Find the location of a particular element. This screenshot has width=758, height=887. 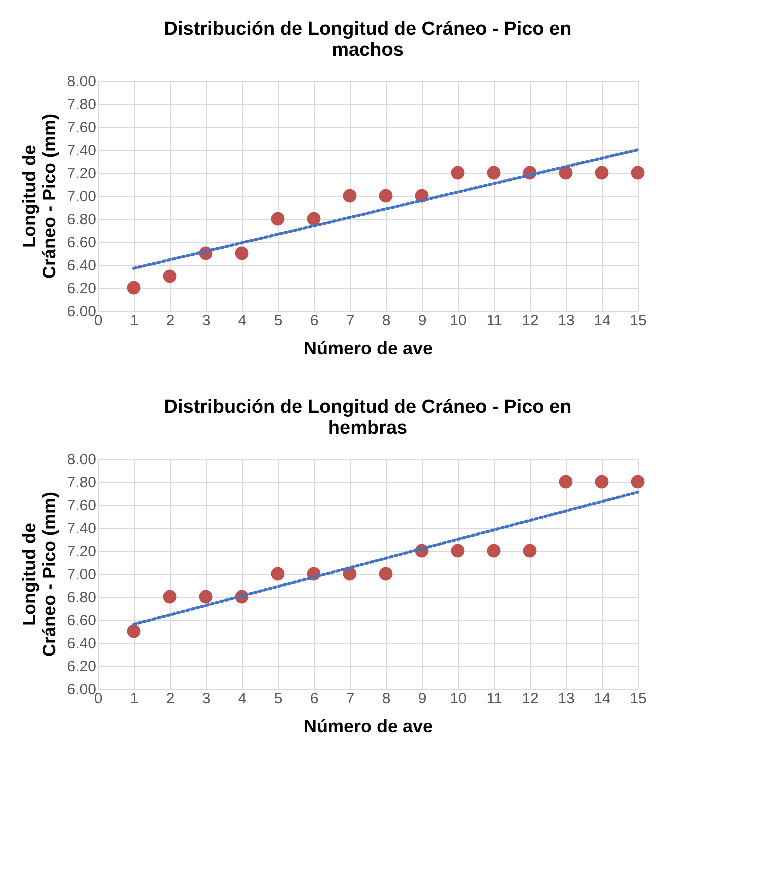

chart-title: Distribución de Longitud de Cráneo - Pico en hembras is located at coordinates (368, 418).